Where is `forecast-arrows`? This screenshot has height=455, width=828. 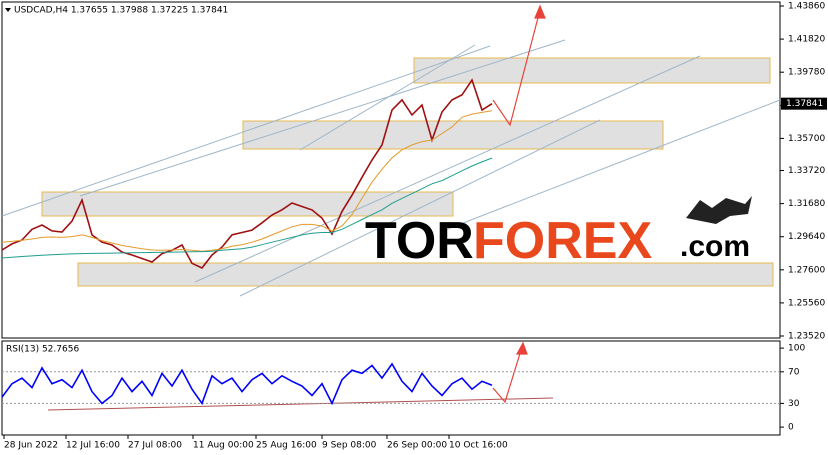 forecast-arrows is located at coordinates (519, 204).